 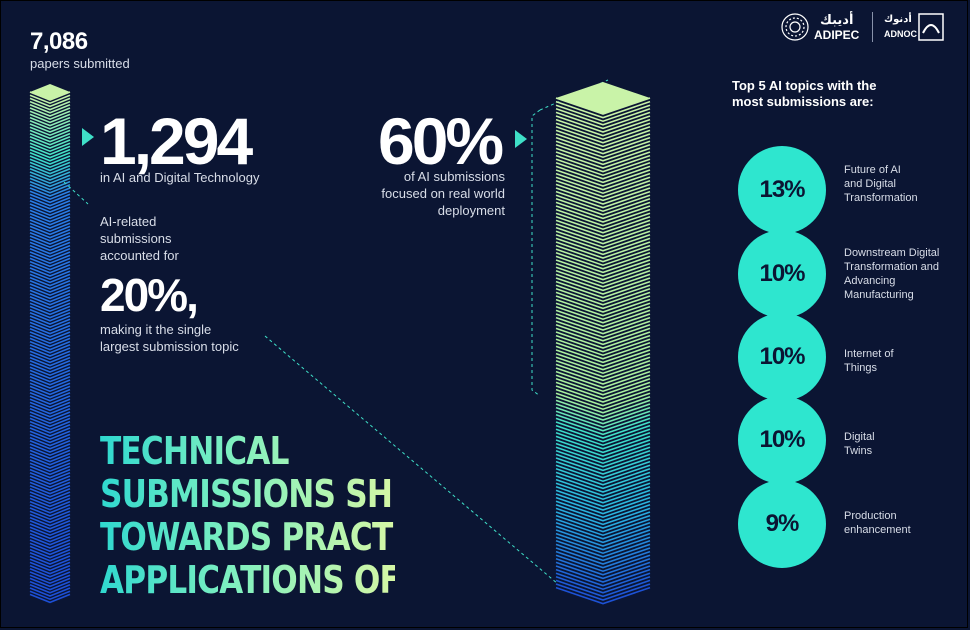 What do you see at coordinates (59, 41) in the screenshot?
I see `total-papers-value: 7,086` at bounding box center [59, 41].